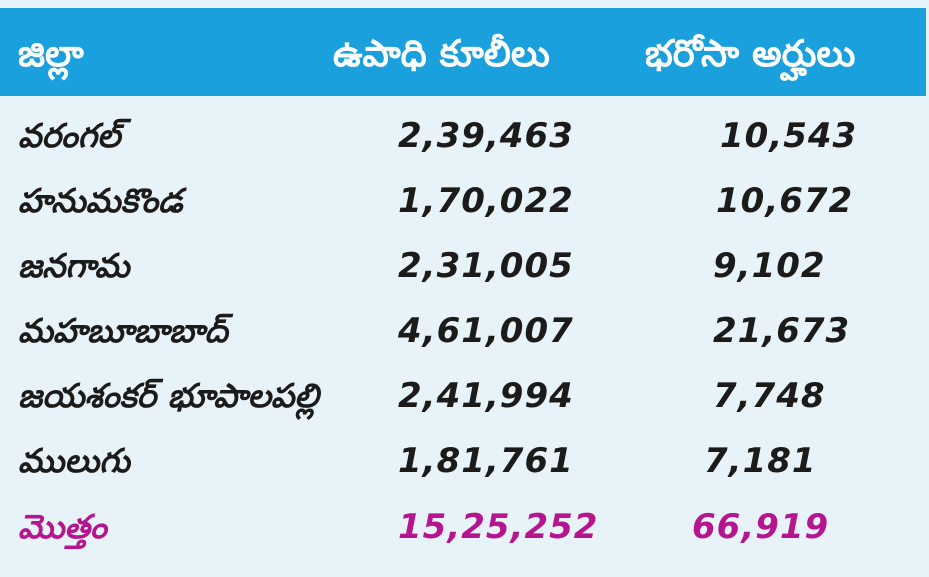 The image size is (929, 577). Describe the element at coordinates (486, 266) in the screenshot. I see `workers-count: 2,31,005` at that location.